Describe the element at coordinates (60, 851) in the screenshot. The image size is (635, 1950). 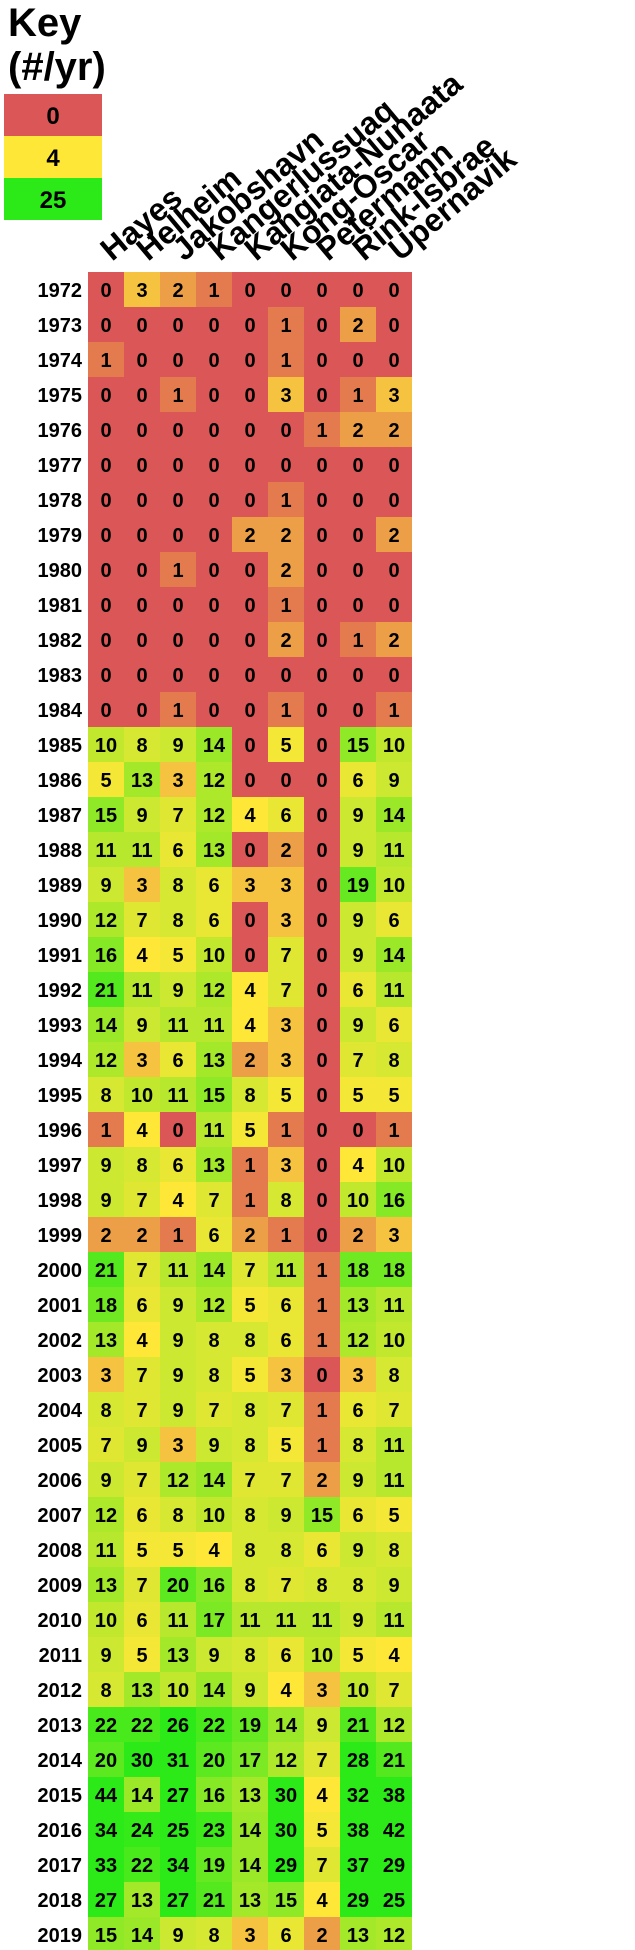
I see `row-label: 1988` at that location.